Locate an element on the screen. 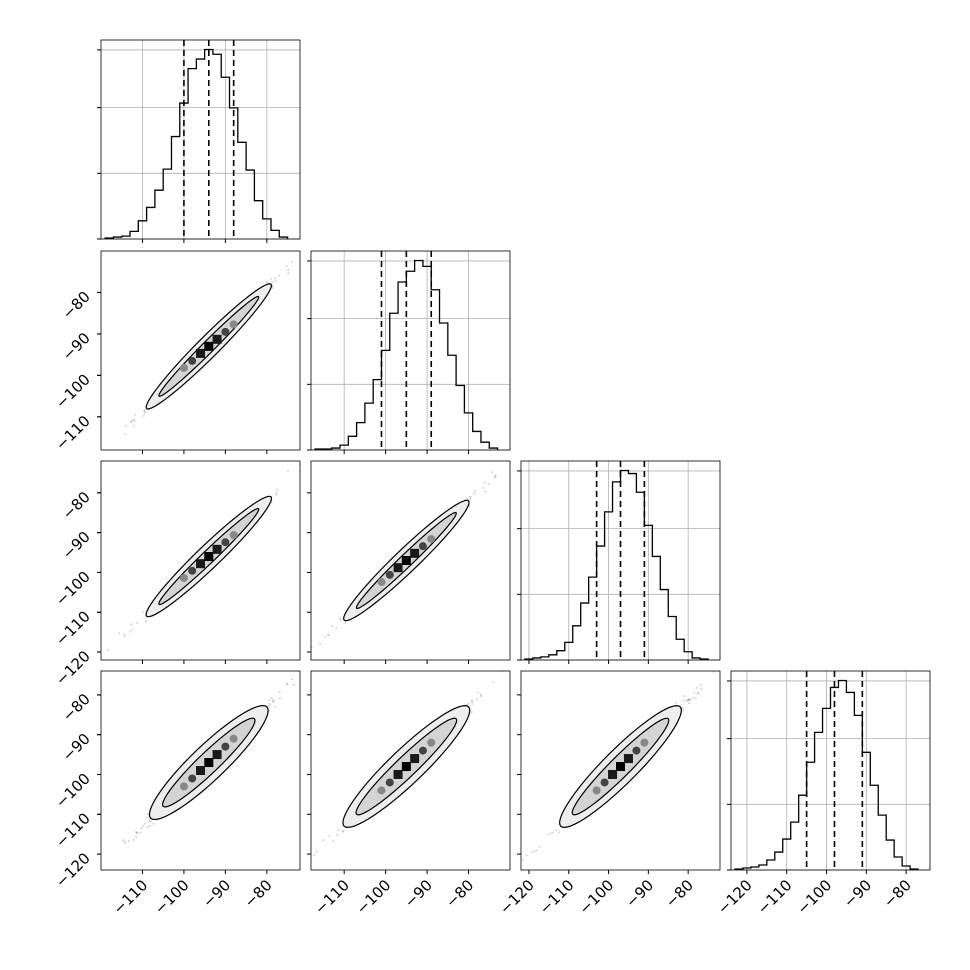  y-axis-row-1: −110−100 −90 −80 is located at coordinates (76, 371).